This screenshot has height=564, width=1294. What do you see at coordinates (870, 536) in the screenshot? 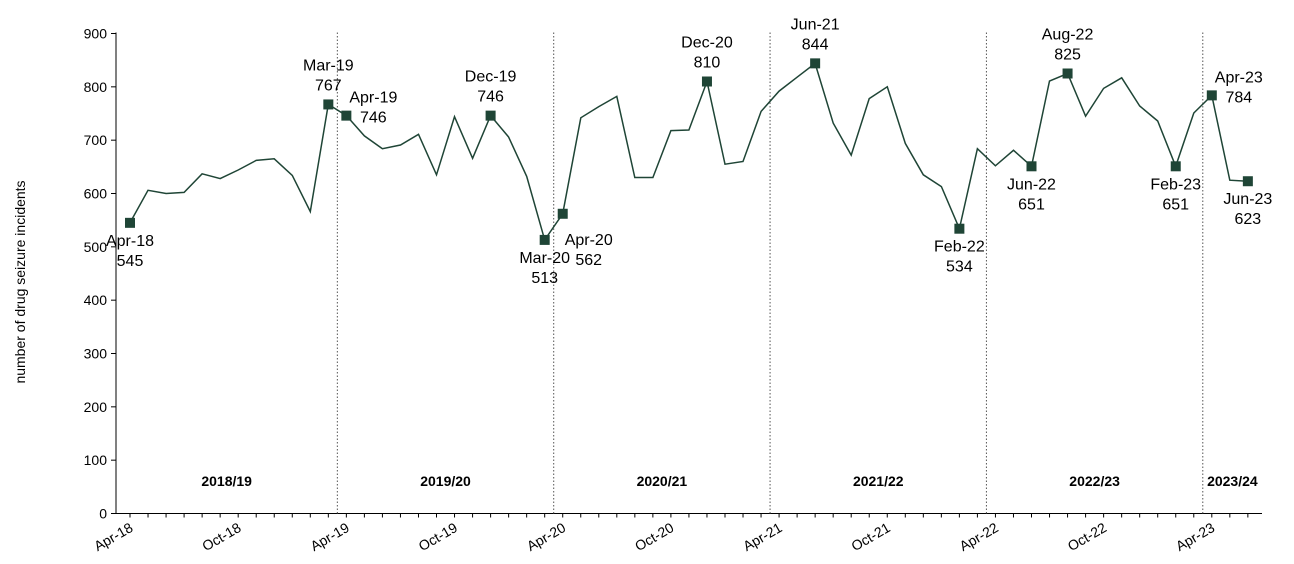
I see `x-tick-label: Oct-21` at bounding box center [870, 536].